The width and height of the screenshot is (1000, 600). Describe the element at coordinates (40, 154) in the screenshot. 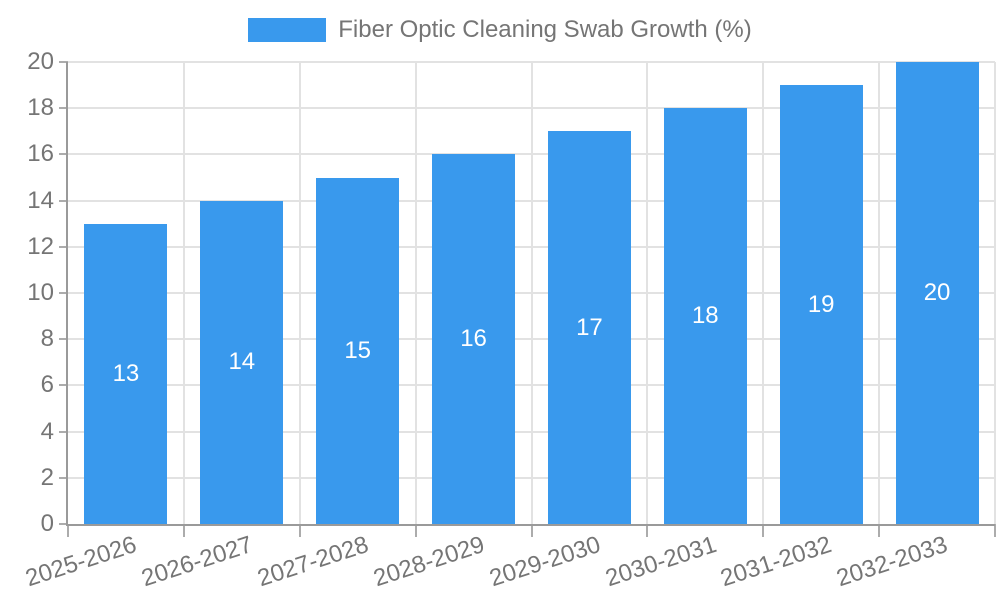

I see `y-tick-label: 16` at that location.